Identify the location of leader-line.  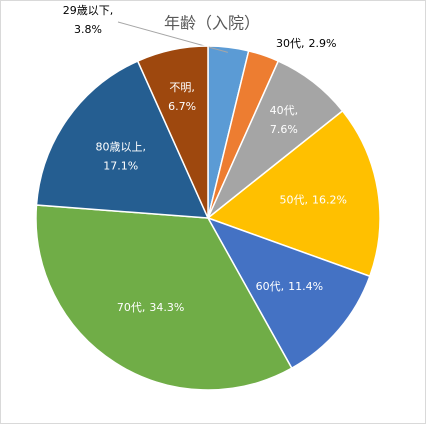
(173, 37).